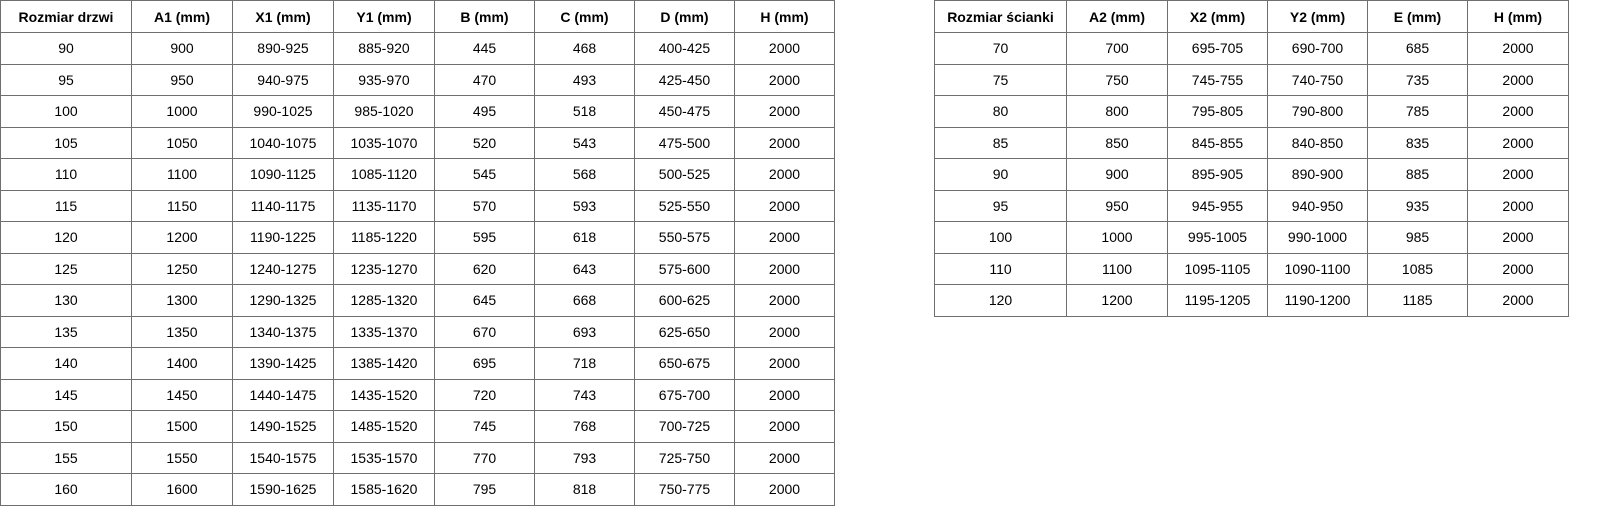 Image resolution: width=1600 pixels, height=514 pixels. Describe the element at coordinates (684, 111) in the screenshot. I see `table-cell: 450-475` at that location.